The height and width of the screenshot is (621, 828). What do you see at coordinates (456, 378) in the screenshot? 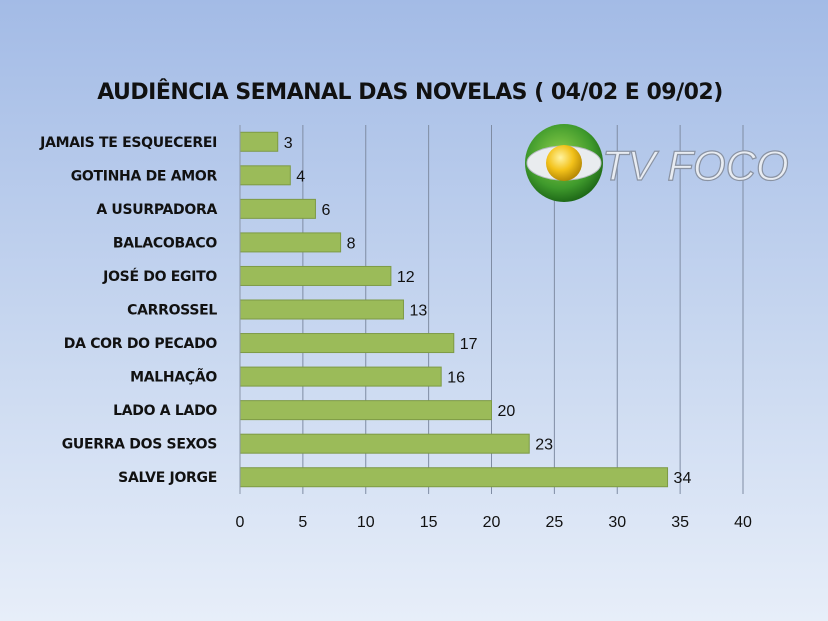
I see `value-label: 16` at bounding box center [456, 378].